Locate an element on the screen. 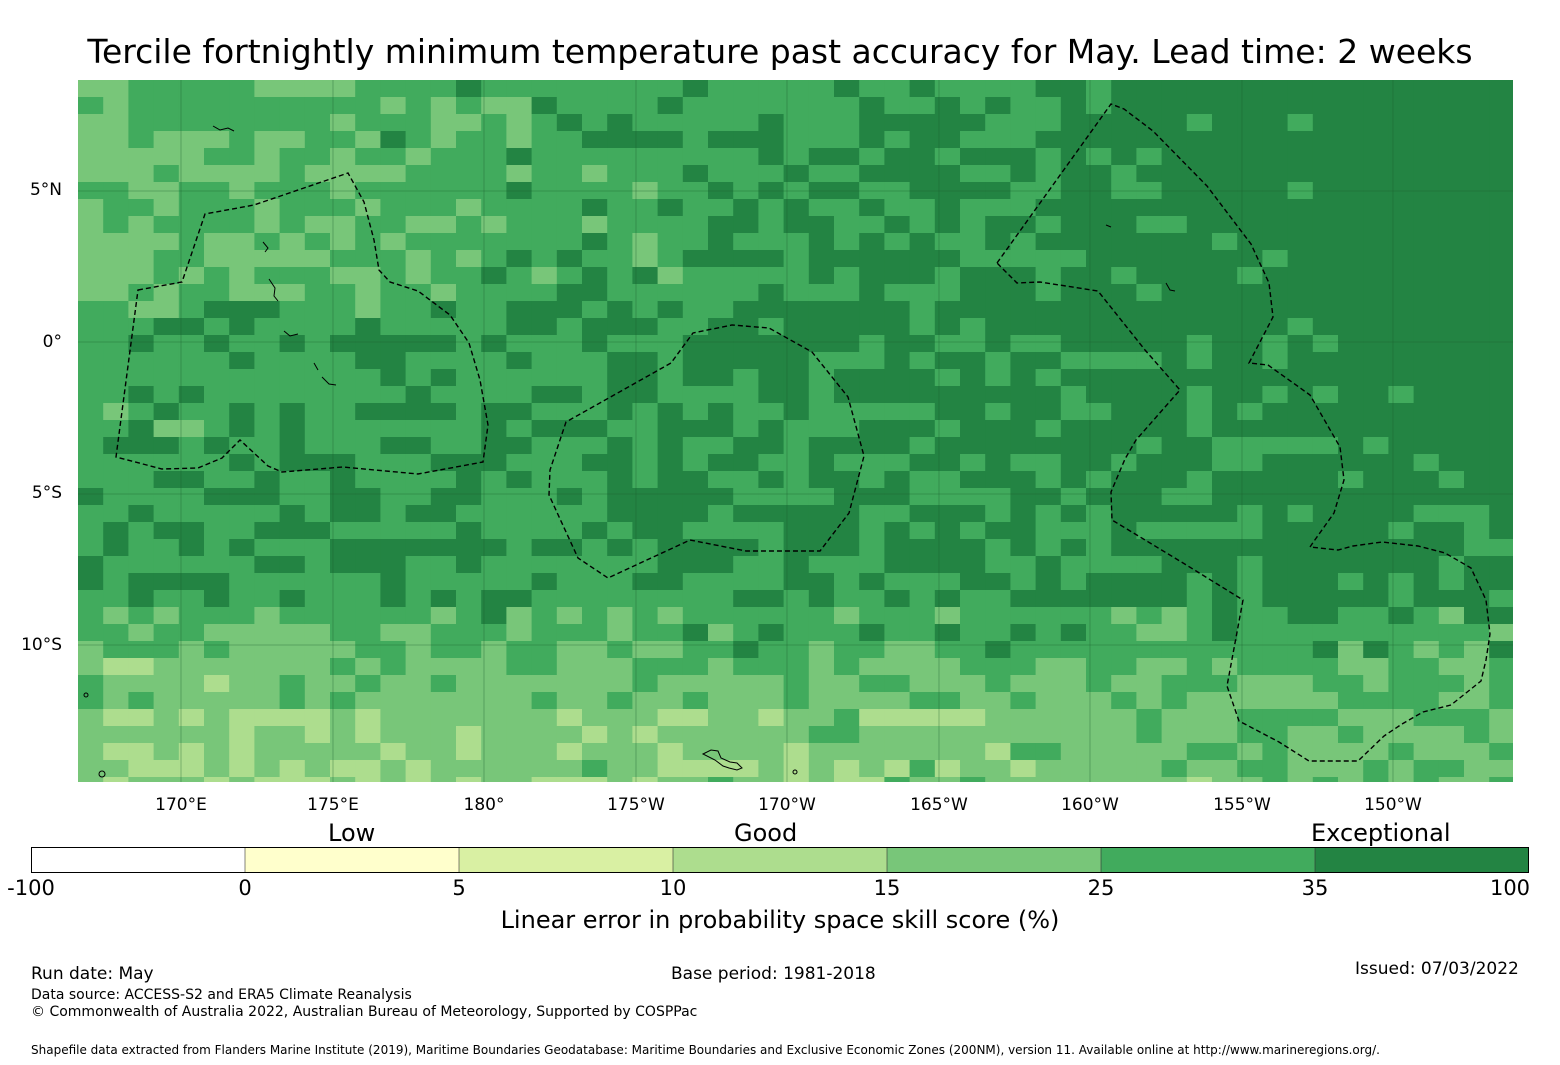 The width and height of the screenshot is (1560, 1065). issued-date: Issued: 07/03/2022 is located at coordinates (1437, 969).